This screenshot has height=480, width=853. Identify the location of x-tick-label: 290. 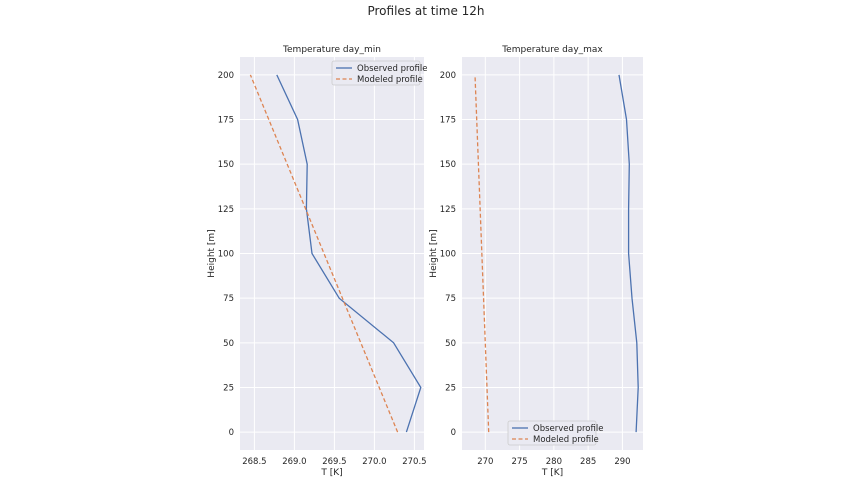
(622, 462).